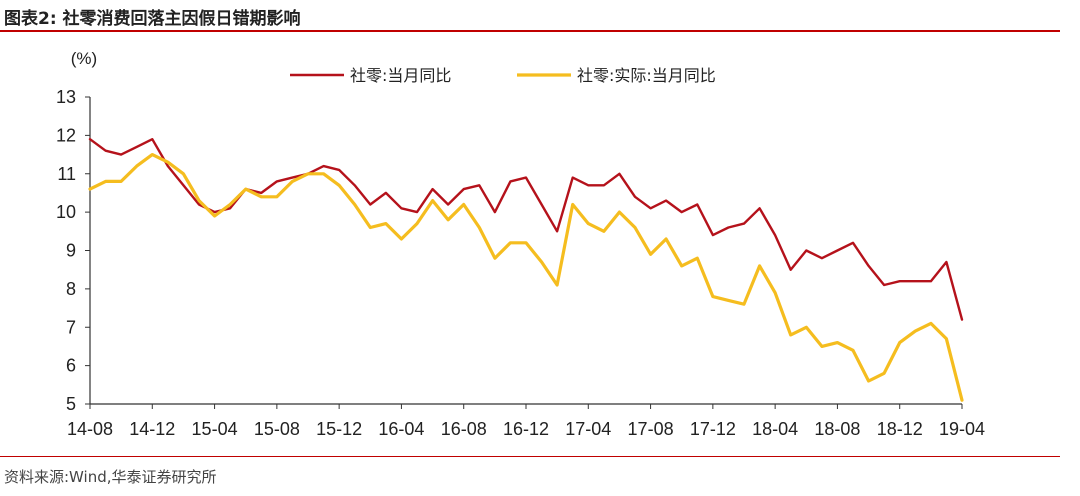  What do you see at coordinates (152, 19) in the screenshot?
I see `figure-title: 图表2: 社零消费回落主因假日错期影响` at bounding box center [152, 19].